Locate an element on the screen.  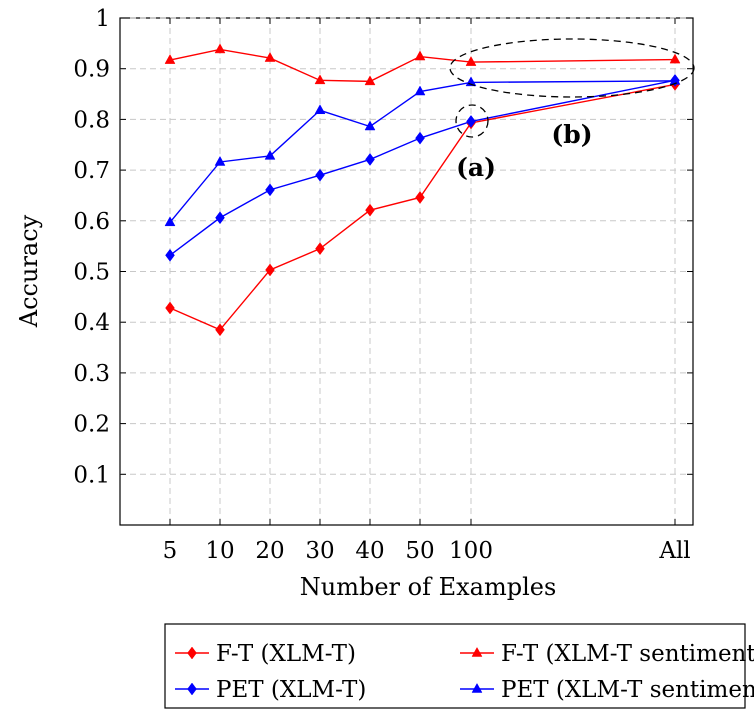
y-tick-label: 0.9 is located at coordinates (91, 70).